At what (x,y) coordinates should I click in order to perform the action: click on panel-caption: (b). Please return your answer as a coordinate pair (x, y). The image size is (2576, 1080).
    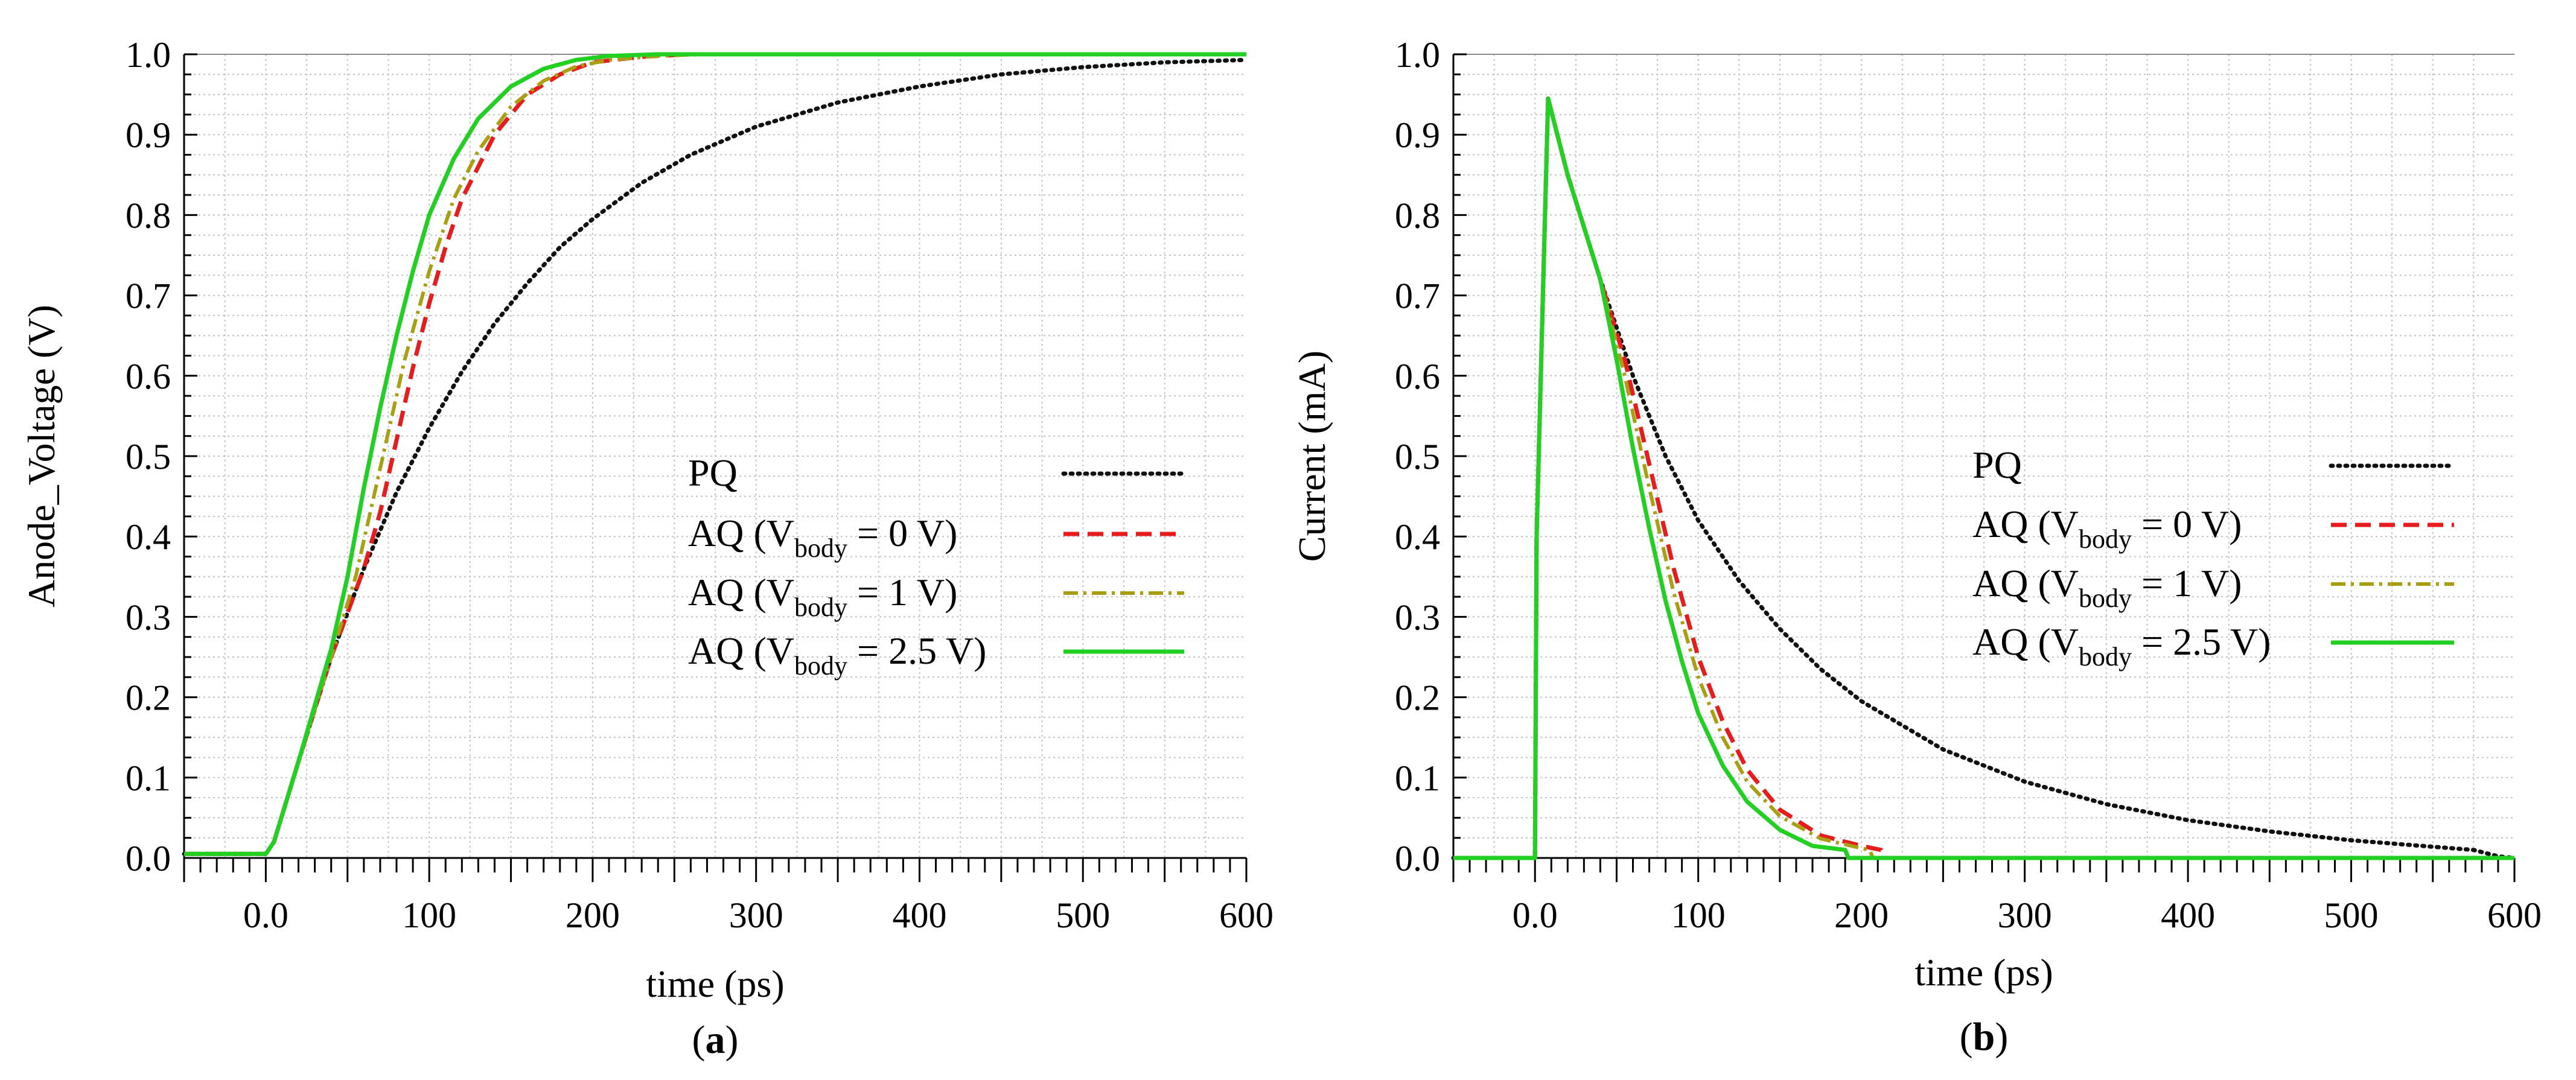
    Looking at the image, I should click on (1984, 1037).